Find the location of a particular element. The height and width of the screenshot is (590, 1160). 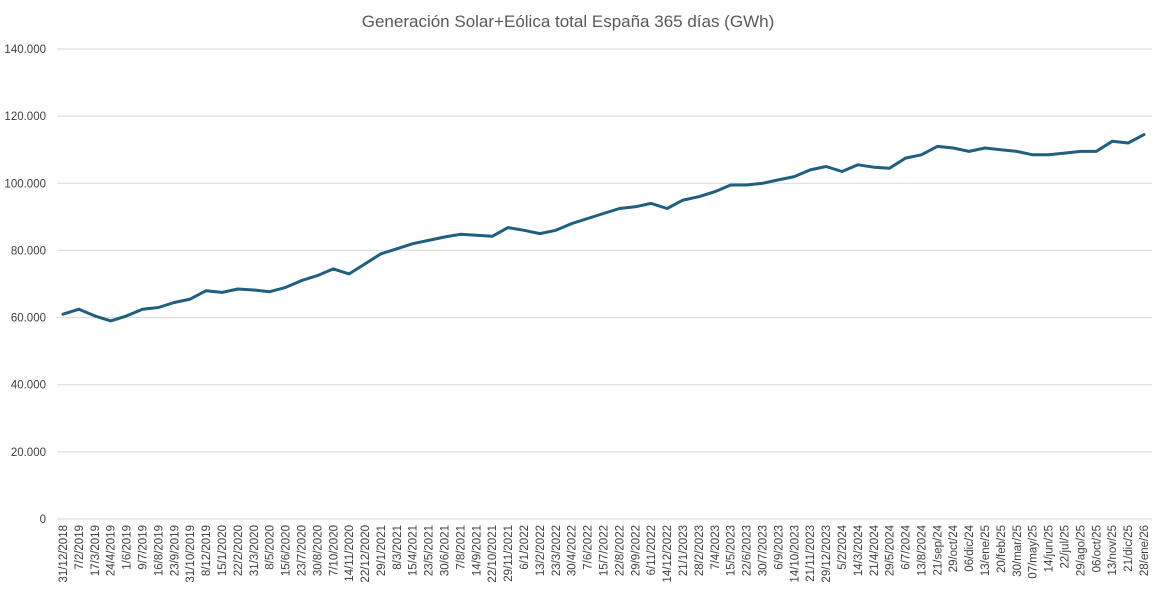

x-tick-label: 14/10/2023 is located at coordinates (795, 554).